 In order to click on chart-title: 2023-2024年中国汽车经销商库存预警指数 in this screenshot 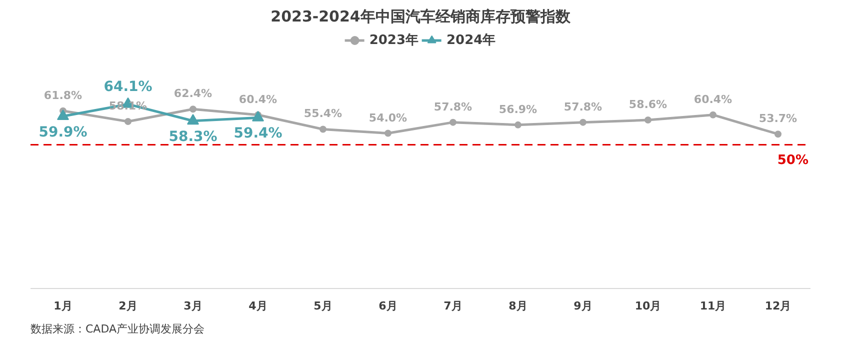, I will do `click(421, 17)`.